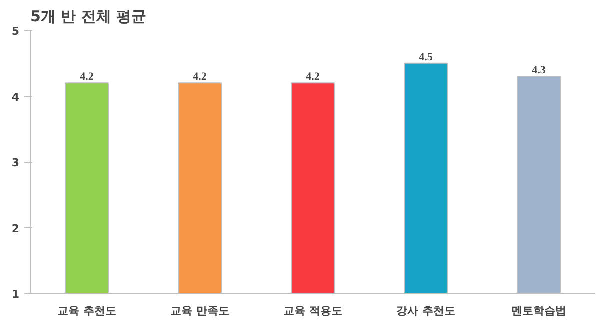 This screenshot has width=606, height=327. I want to click on x-tick-label: 멘토학습법, so click(539, 311).